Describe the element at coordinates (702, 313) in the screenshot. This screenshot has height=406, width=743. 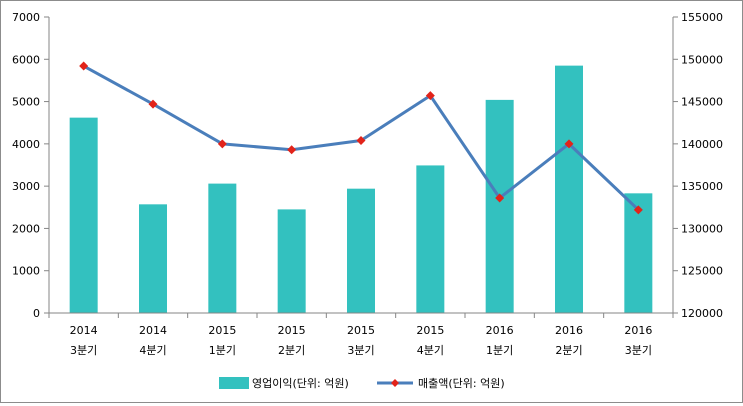
I see `y-right-tick-label-0: 120000` at that location.